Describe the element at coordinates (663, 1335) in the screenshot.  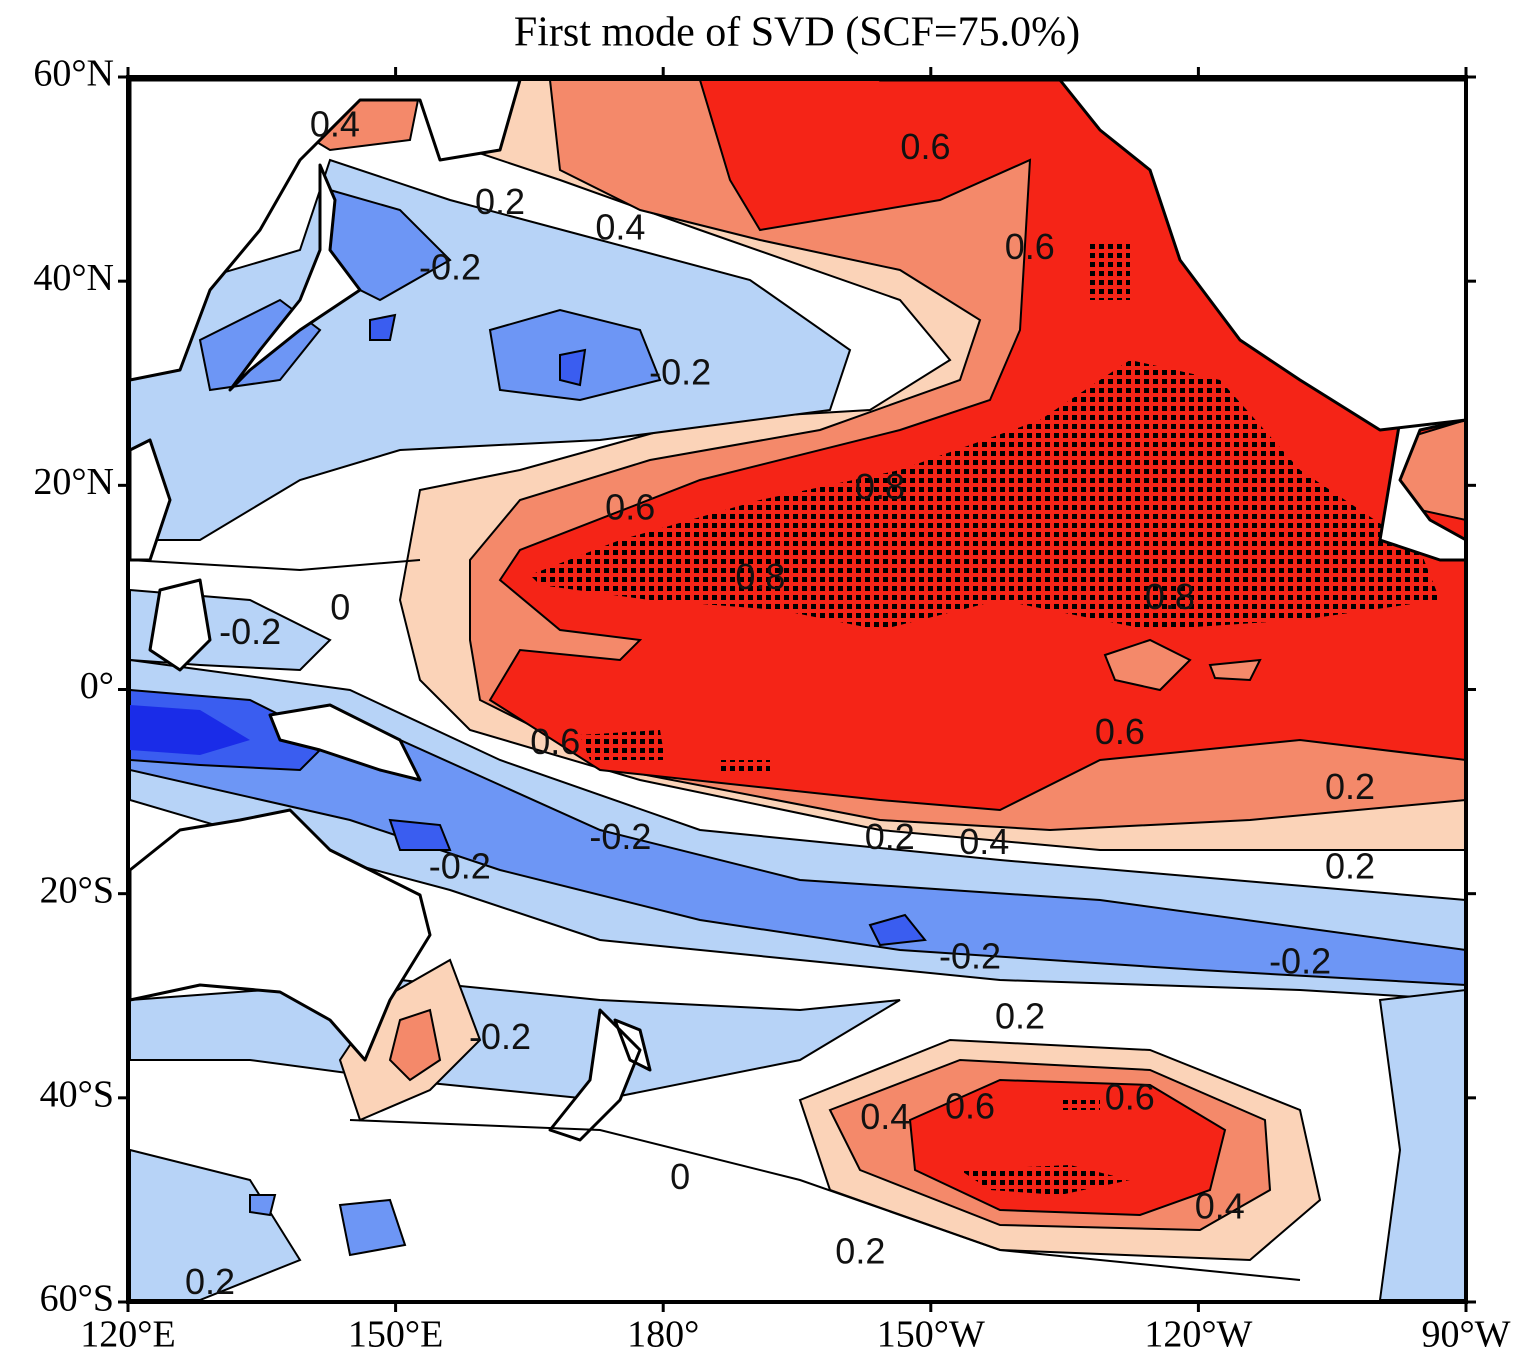
I see `x-tick-label: 180°` at that location.